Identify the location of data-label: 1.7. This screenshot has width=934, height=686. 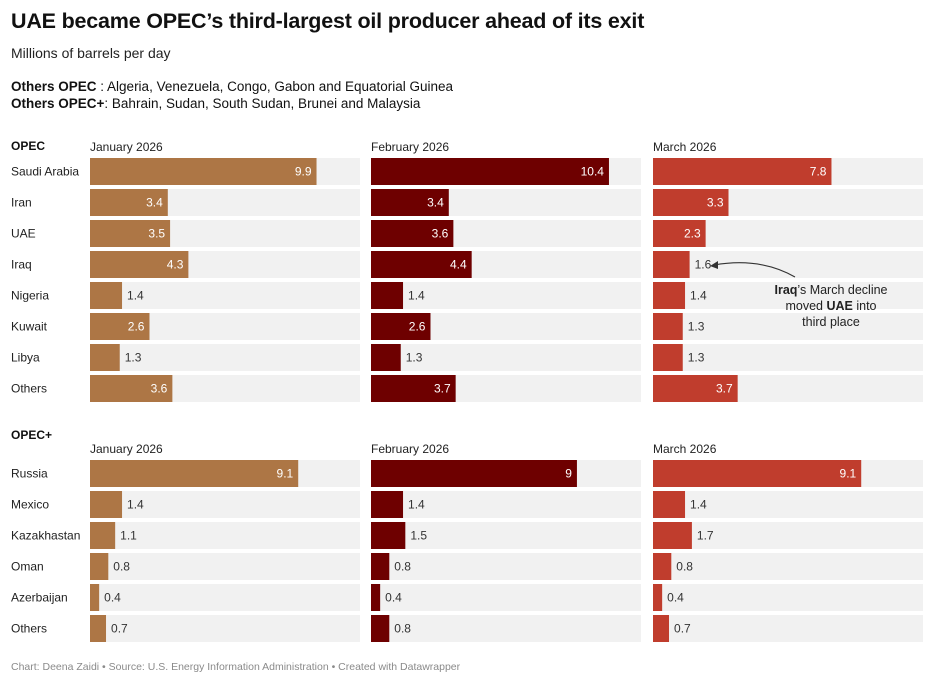
(705, 536).